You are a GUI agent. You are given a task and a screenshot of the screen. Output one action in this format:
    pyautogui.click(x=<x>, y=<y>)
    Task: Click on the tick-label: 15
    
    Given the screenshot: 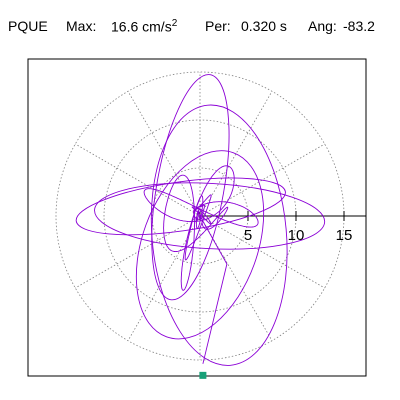 What is the action you would take?
    pyautogui.click(x=344, y=235)
    